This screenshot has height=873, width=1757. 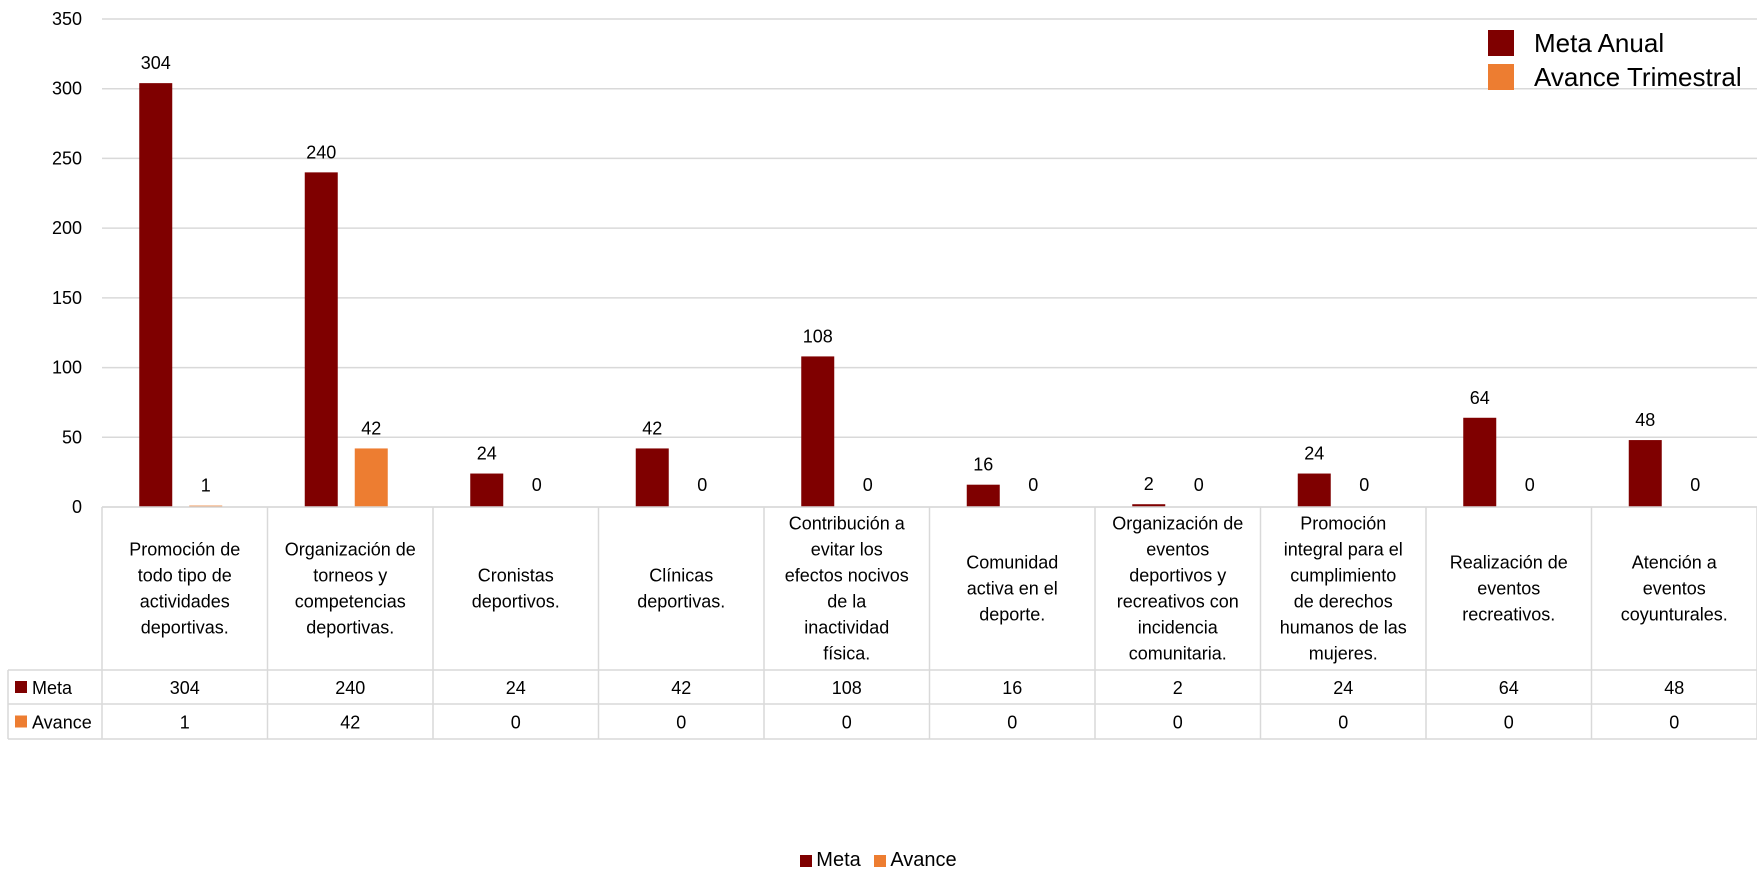 I want to click on category-label-4-line-4: inactividad, so click(x=846, y=628).